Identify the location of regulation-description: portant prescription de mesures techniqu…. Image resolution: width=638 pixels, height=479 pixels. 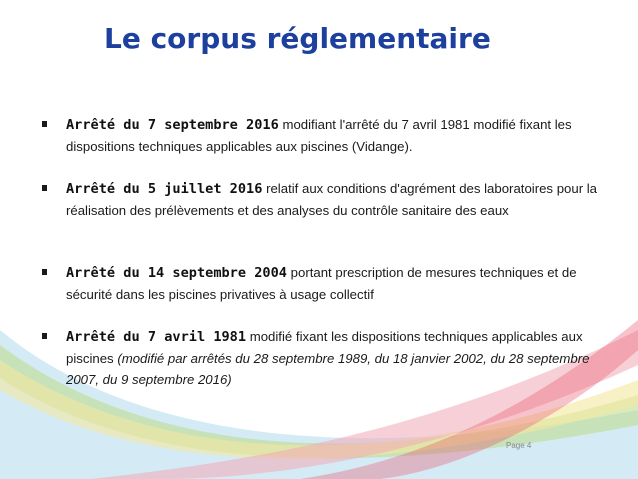
(321, 283).